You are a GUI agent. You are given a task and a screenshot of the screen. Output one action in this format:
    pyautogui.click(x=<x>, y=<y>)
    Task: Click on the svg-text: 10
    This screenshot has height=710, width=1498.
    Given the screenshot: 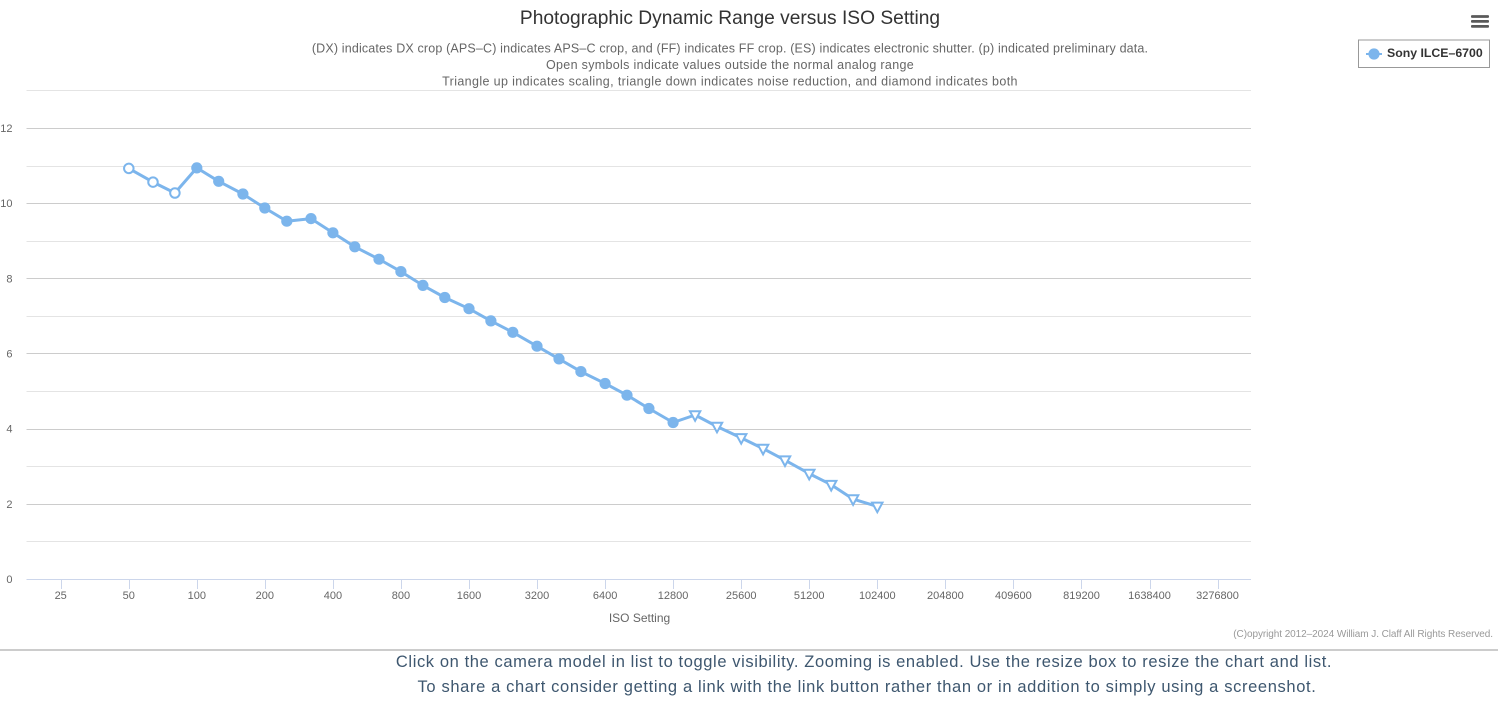 What is the action you would take?
    pyautogui.click(x=6, y=204)
    